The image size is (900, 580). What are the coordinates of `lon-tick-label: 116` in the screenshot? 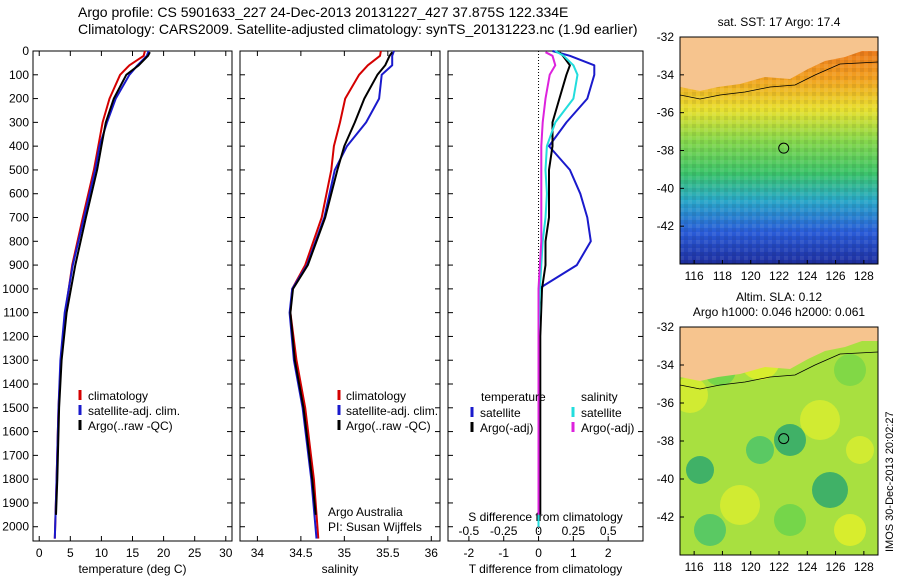 It's located at (694, 567).